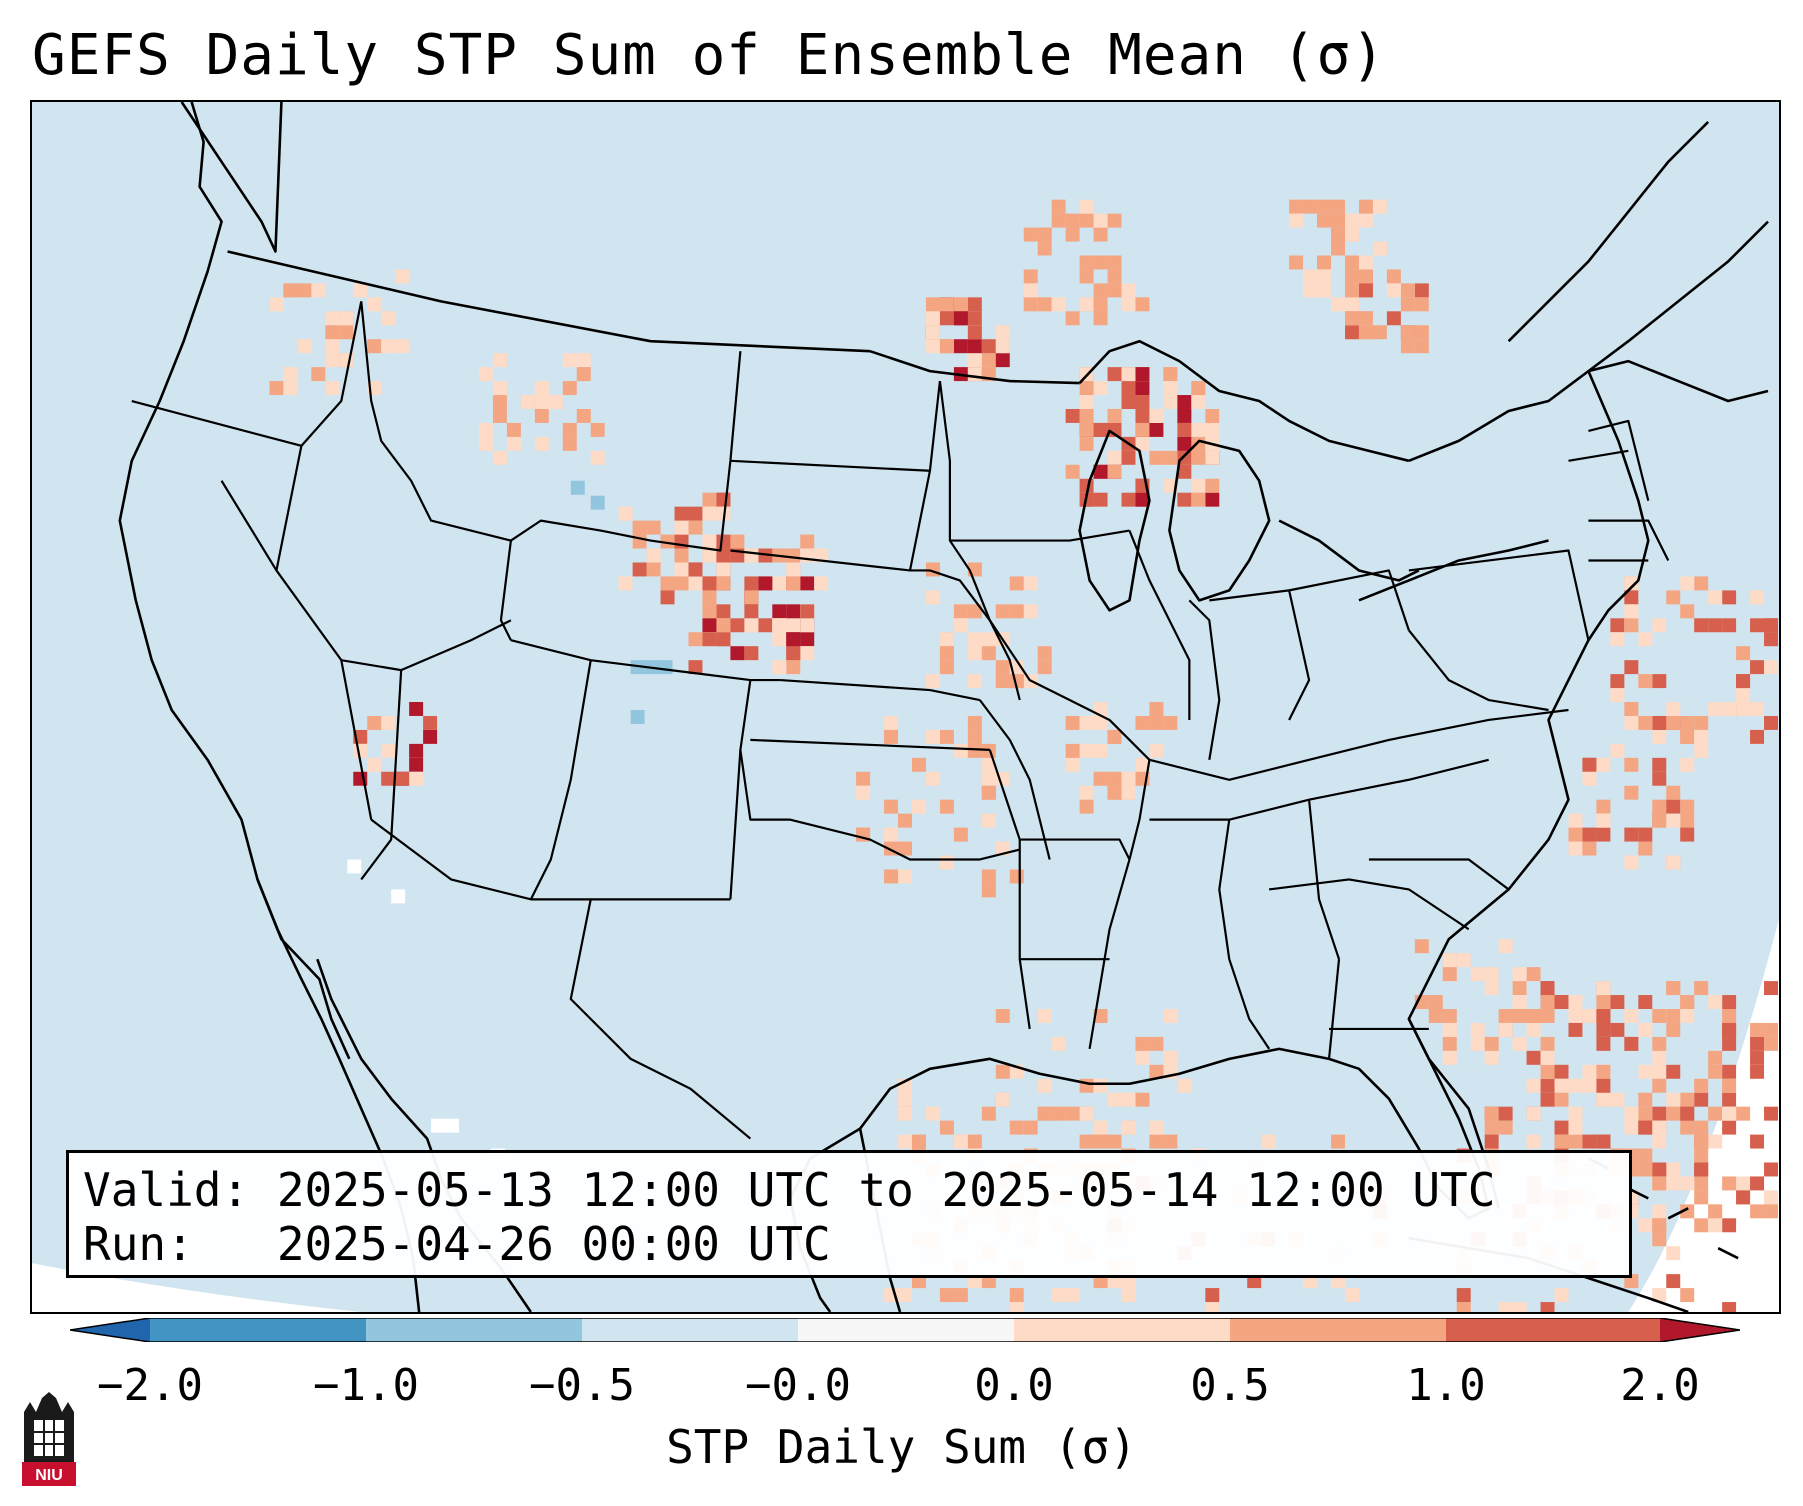  I want to click on colorbar-tick-label: 0.0, so click(1014, 1385).